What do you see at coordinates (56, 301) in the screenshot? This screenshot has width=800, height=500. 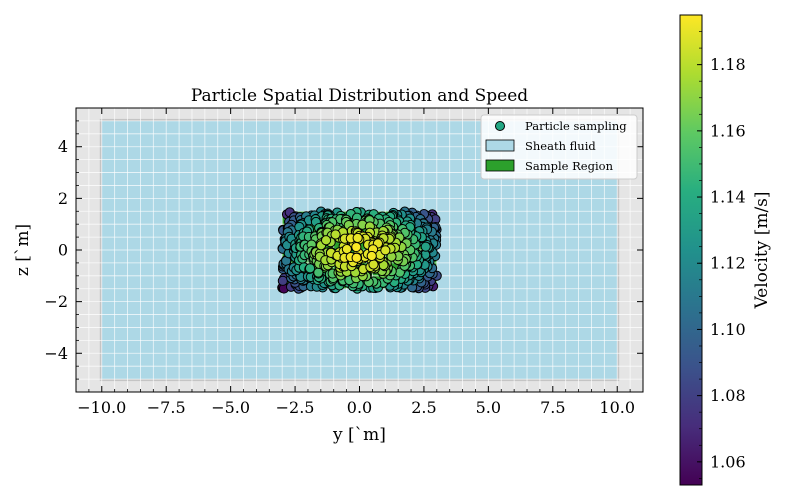 I see `y-tick-label: −2` at bounding box center [56, 301].